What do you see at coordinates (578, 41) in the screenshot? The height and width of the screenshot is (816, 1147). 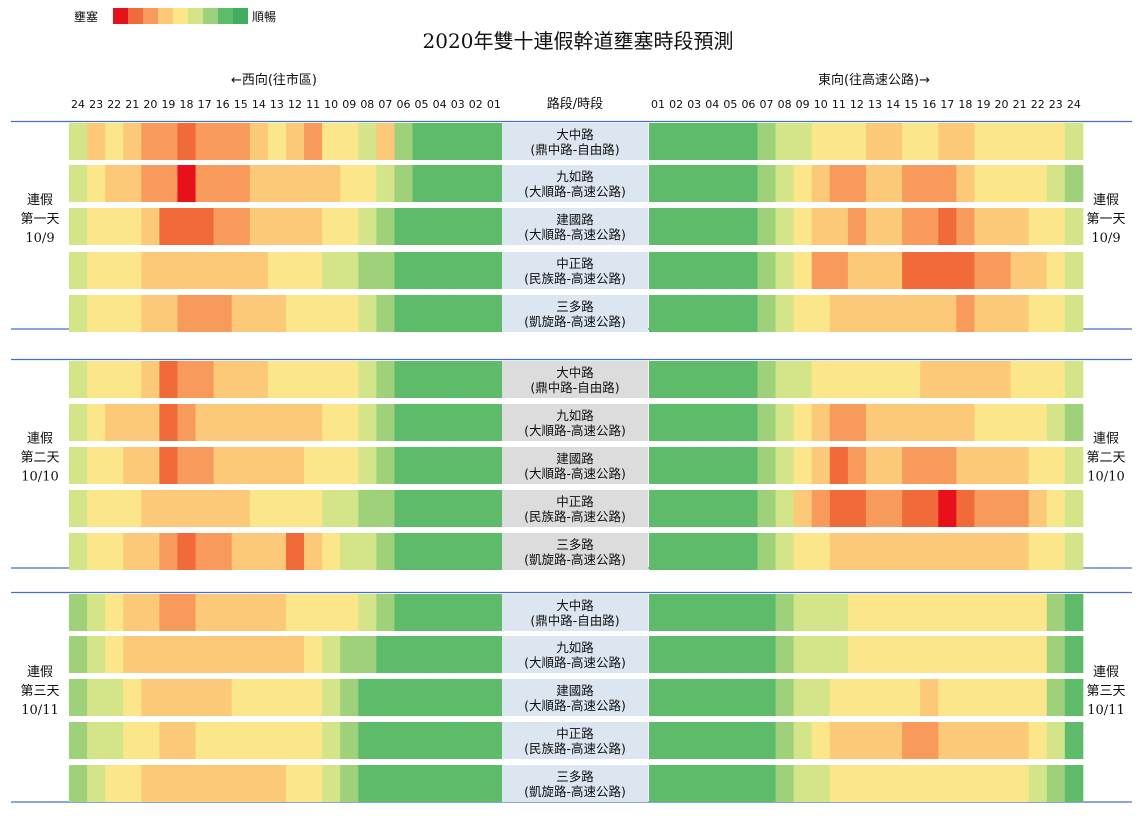 I see `chart-title: 2020年雙十連假幹道壅塞時段預測` at bounding box center [578, 41].